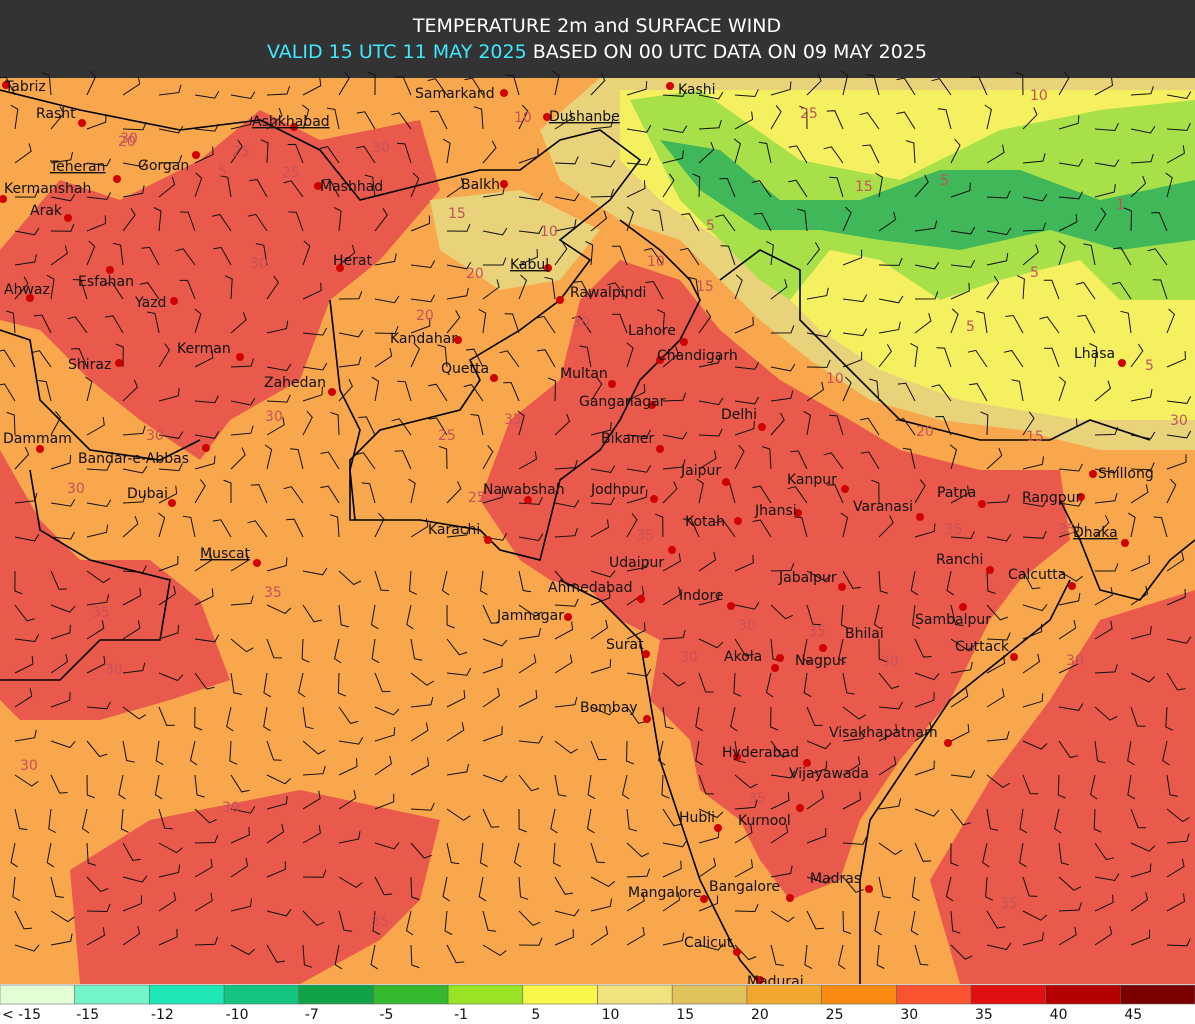 The width and height of the screenshot is (1195, 1024). I want to click on contour-label: 5, so click(710, 226).